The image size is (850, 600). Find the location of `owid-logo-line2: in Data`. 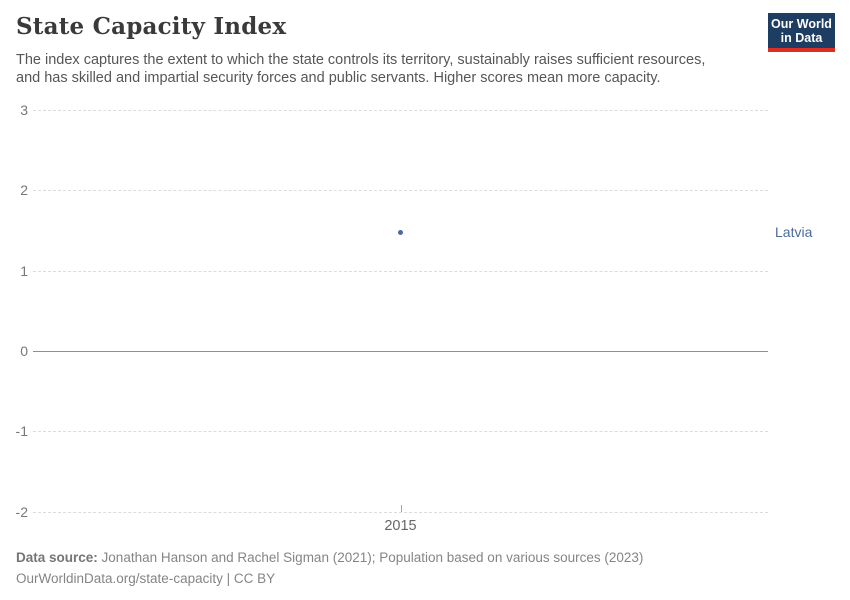

owid-logo-line2: in Data is located at coordinates (801, 37).